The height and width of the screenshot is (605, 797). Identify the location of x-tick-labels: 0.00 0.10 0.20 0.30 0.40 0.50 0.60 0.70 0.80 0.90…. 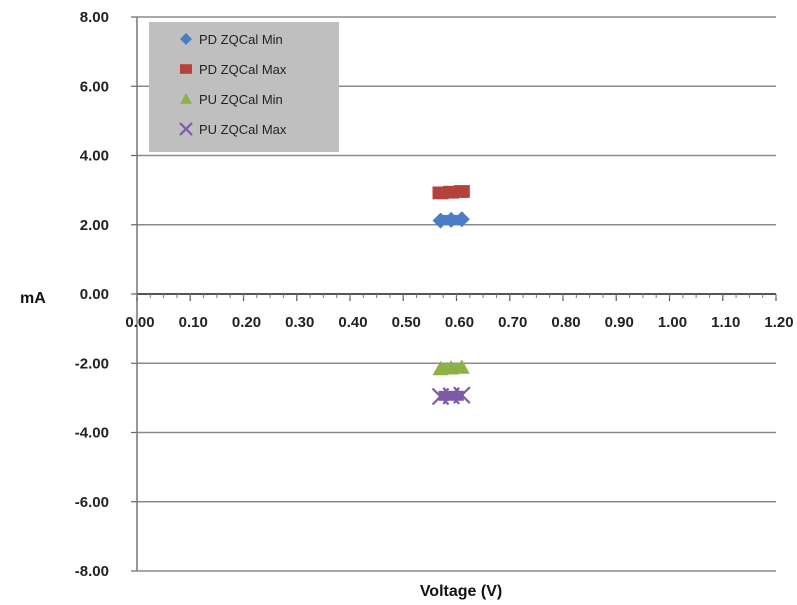
(459, 322).